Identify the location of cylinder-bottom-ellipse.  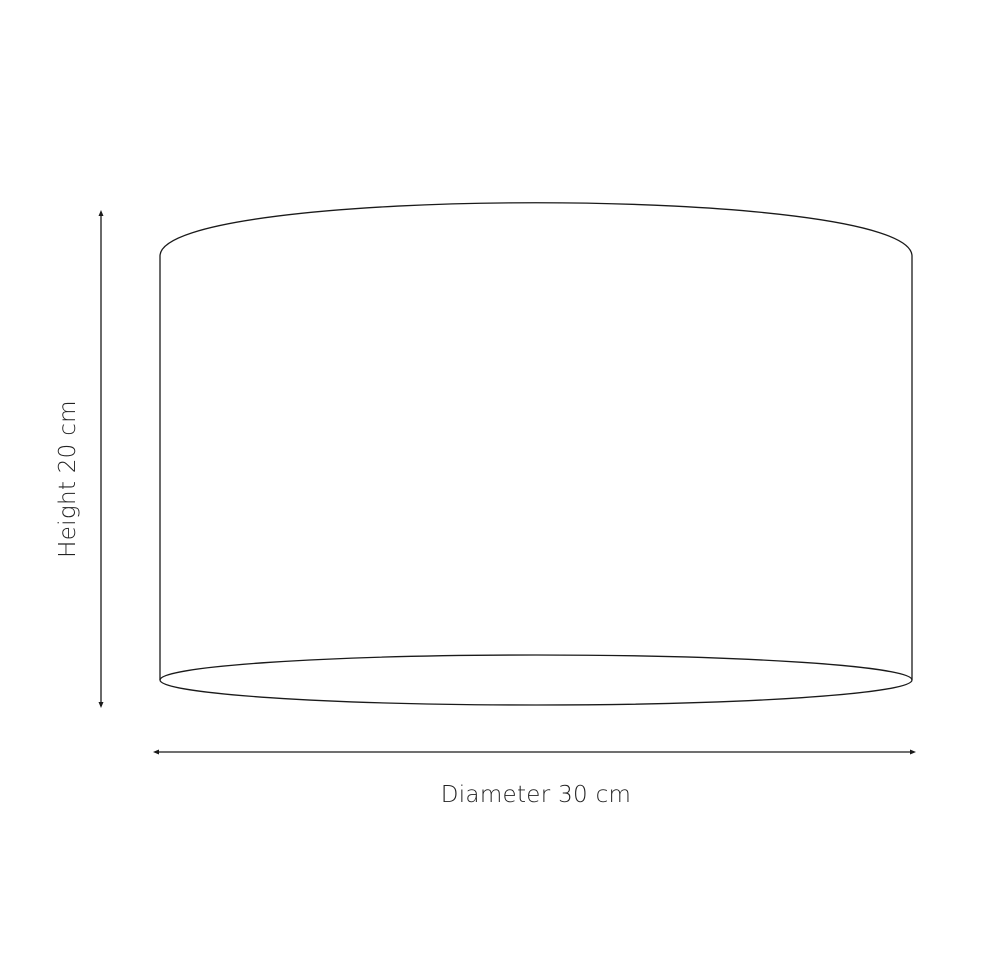
(536, 680).